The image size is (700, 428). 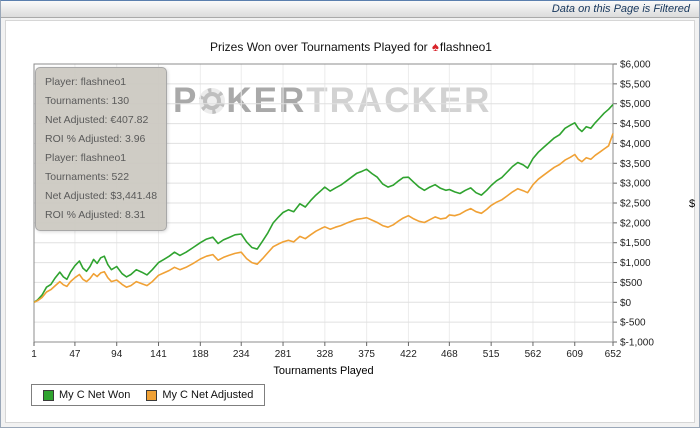 What do you see at coordinates (626, 303) in the screenshot?
I see `y-tick-label: $0` at bounding box center [626, 303].